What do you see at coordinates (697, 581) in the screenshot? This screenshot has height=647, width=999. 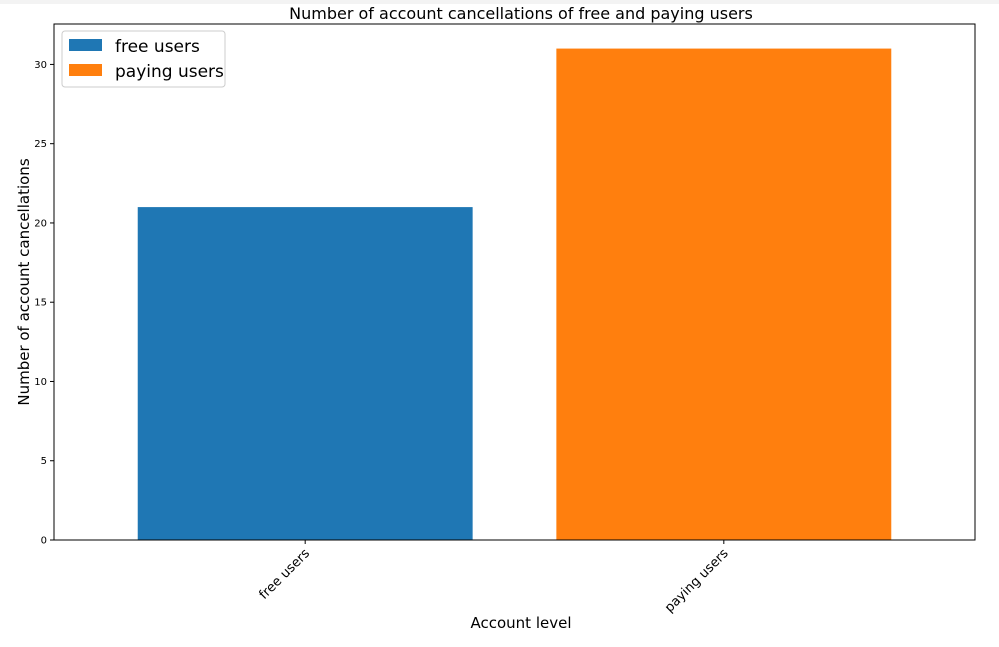 I see `x-tick-label-paying-users: paying users` at bounding box center [697, 581].